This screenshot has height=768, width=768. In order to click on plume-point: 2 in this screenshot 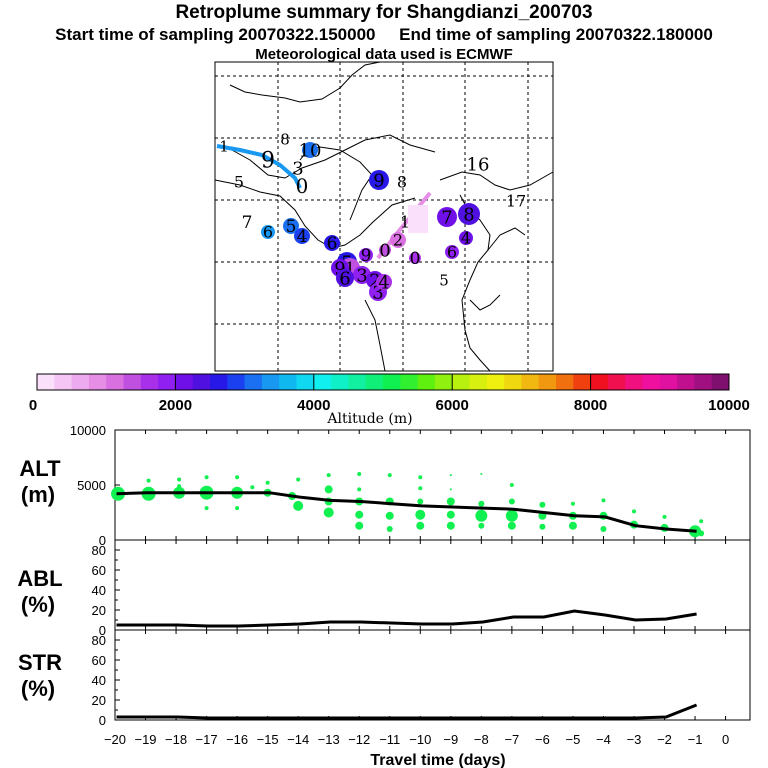, I will do `click(398, 240)`.